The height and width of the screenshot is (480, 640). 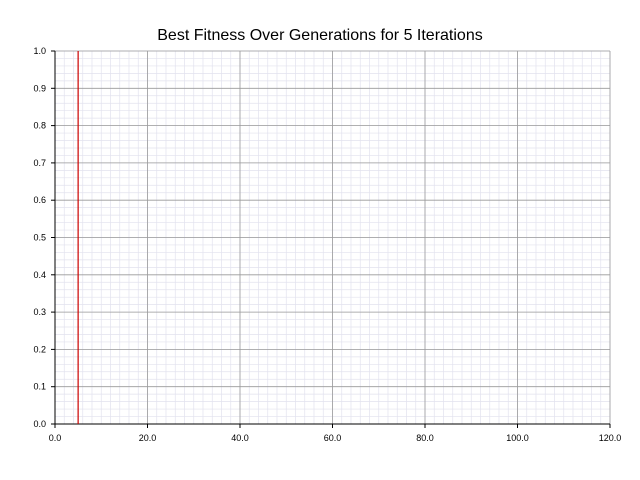 I want to click on y-tick-label: 0.9, so click(x=39, y=88).